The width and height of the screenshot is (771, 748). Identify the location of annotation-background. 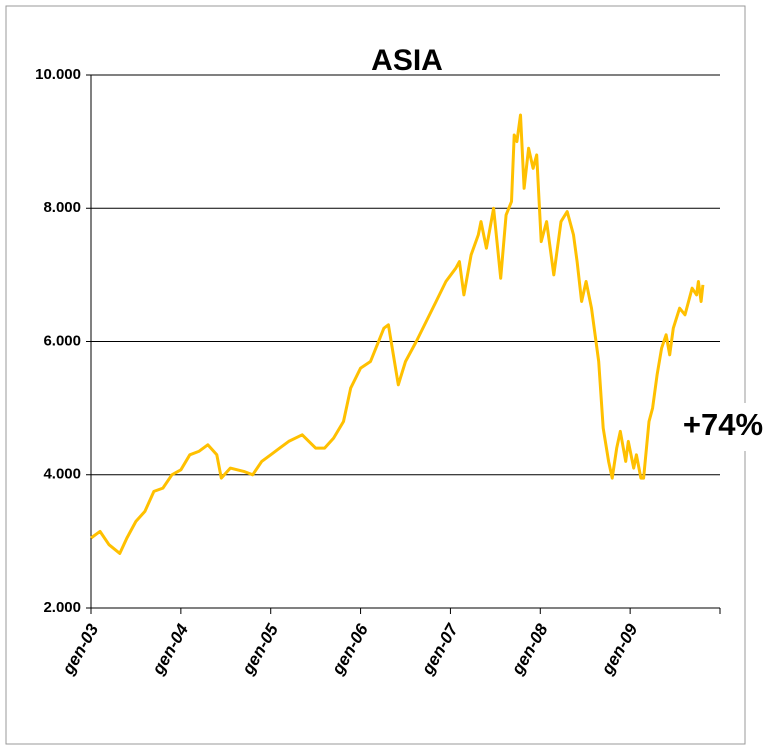
(717, 427).